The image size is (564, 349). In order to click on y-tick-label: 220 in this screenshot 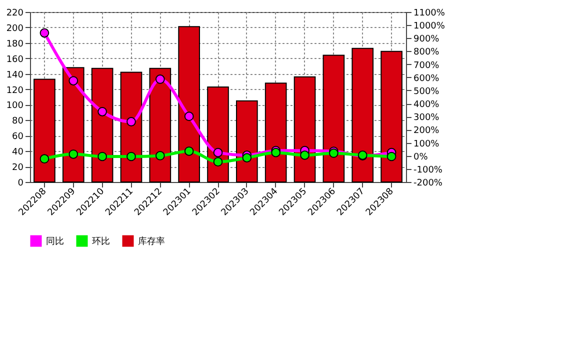, I will do `click(15, 13)`.